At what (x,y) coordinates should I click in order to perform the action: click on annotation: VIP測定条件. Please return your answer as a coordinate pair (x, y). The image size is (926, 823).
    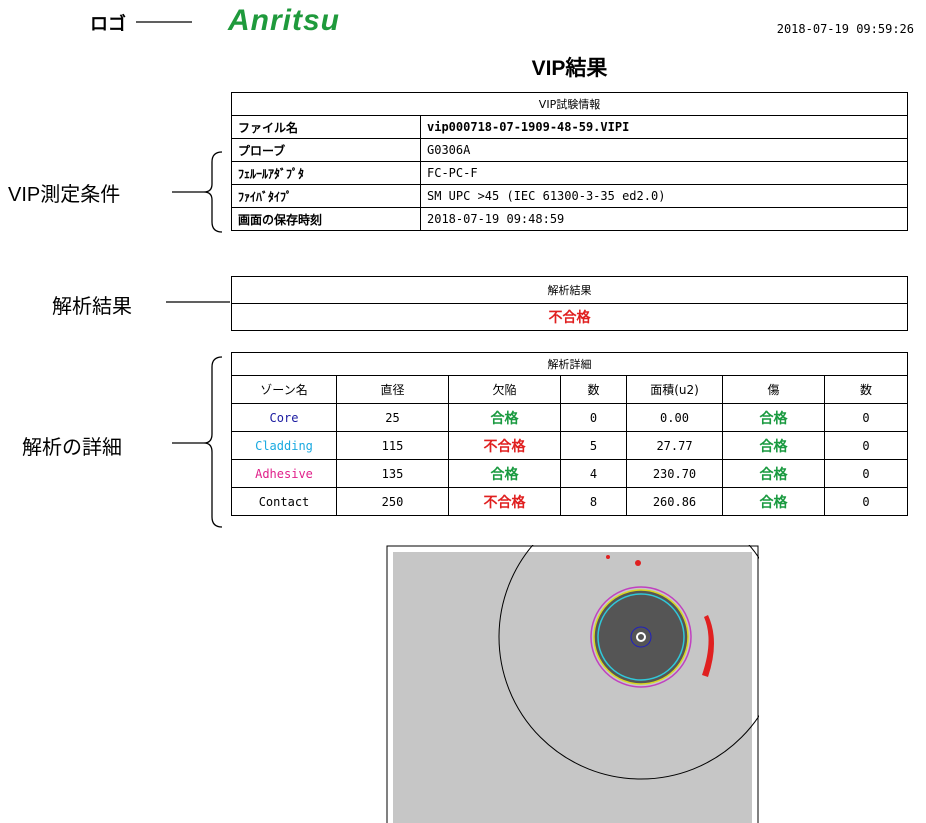
    Looking at the image, I should click on (64, 195).